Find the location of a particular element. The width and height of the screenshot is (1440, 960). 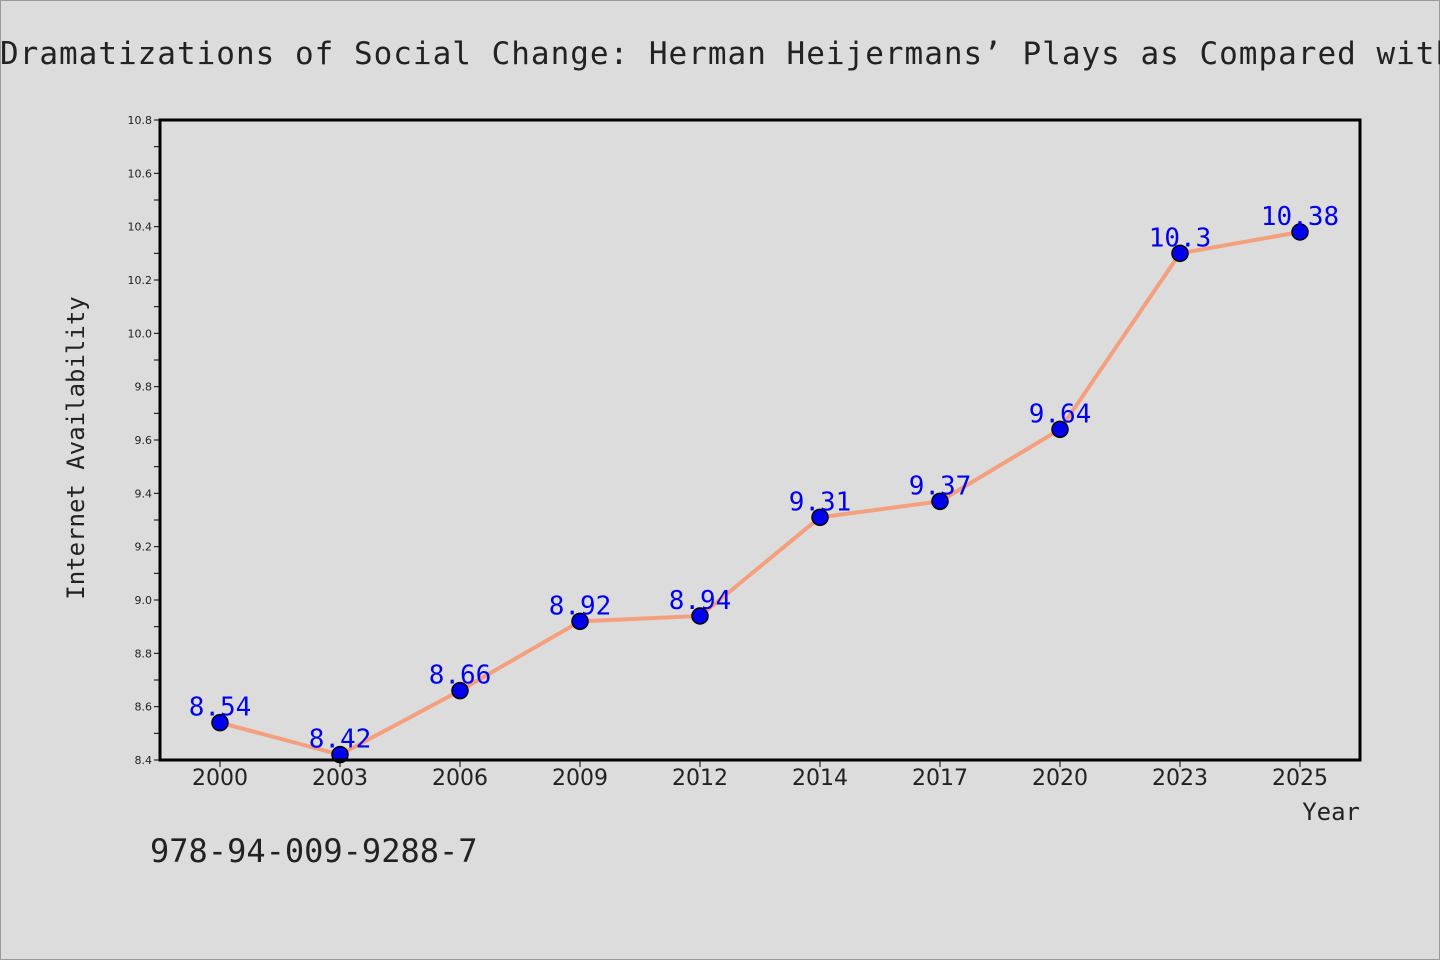

y-tick-label: 8.8 is located at coordinates (144, 653).